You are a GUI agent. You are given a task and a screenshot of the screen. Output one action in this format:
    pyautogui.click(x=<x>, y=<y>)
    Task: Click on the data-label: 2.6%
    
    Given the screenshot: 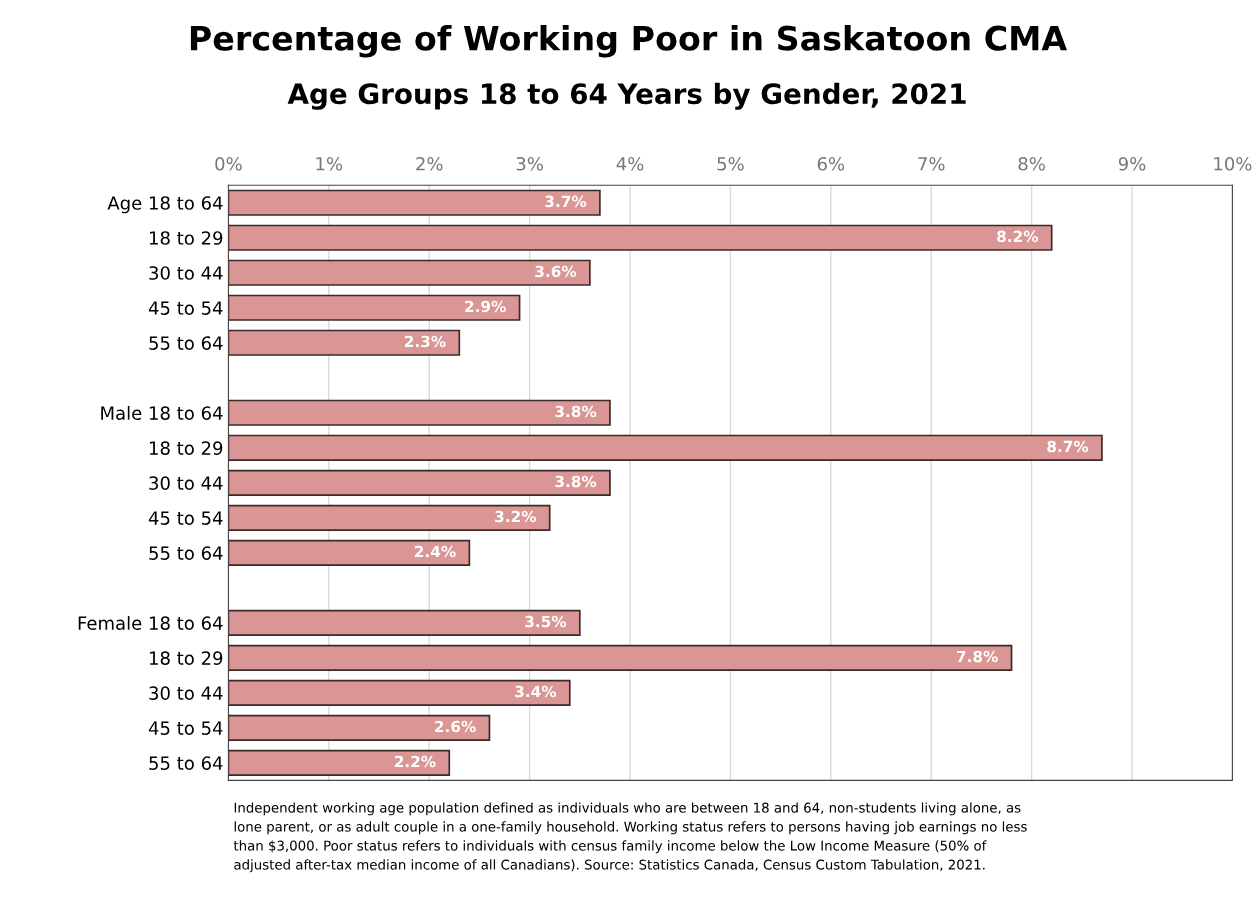 What is the action you would take?
    pyautogui.click(x=455, y=726)
    